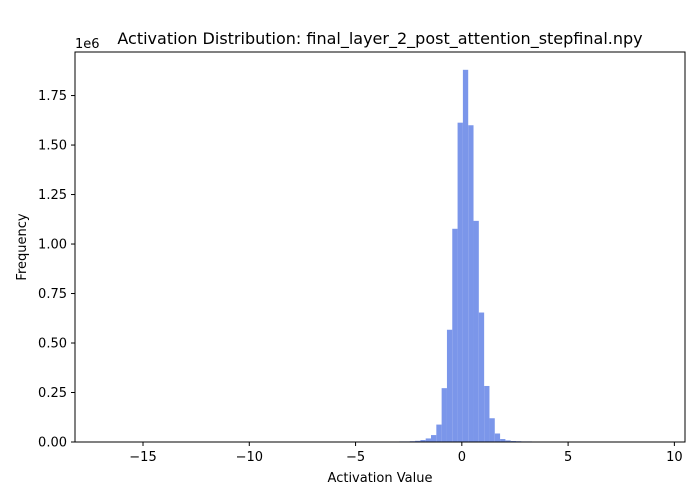 This screenshot has height=500, width=700. What do you see at coordinates (52, 146) in the screenshot?
I see `y-tick-label: 1.50` at bounding box center [52, 146].